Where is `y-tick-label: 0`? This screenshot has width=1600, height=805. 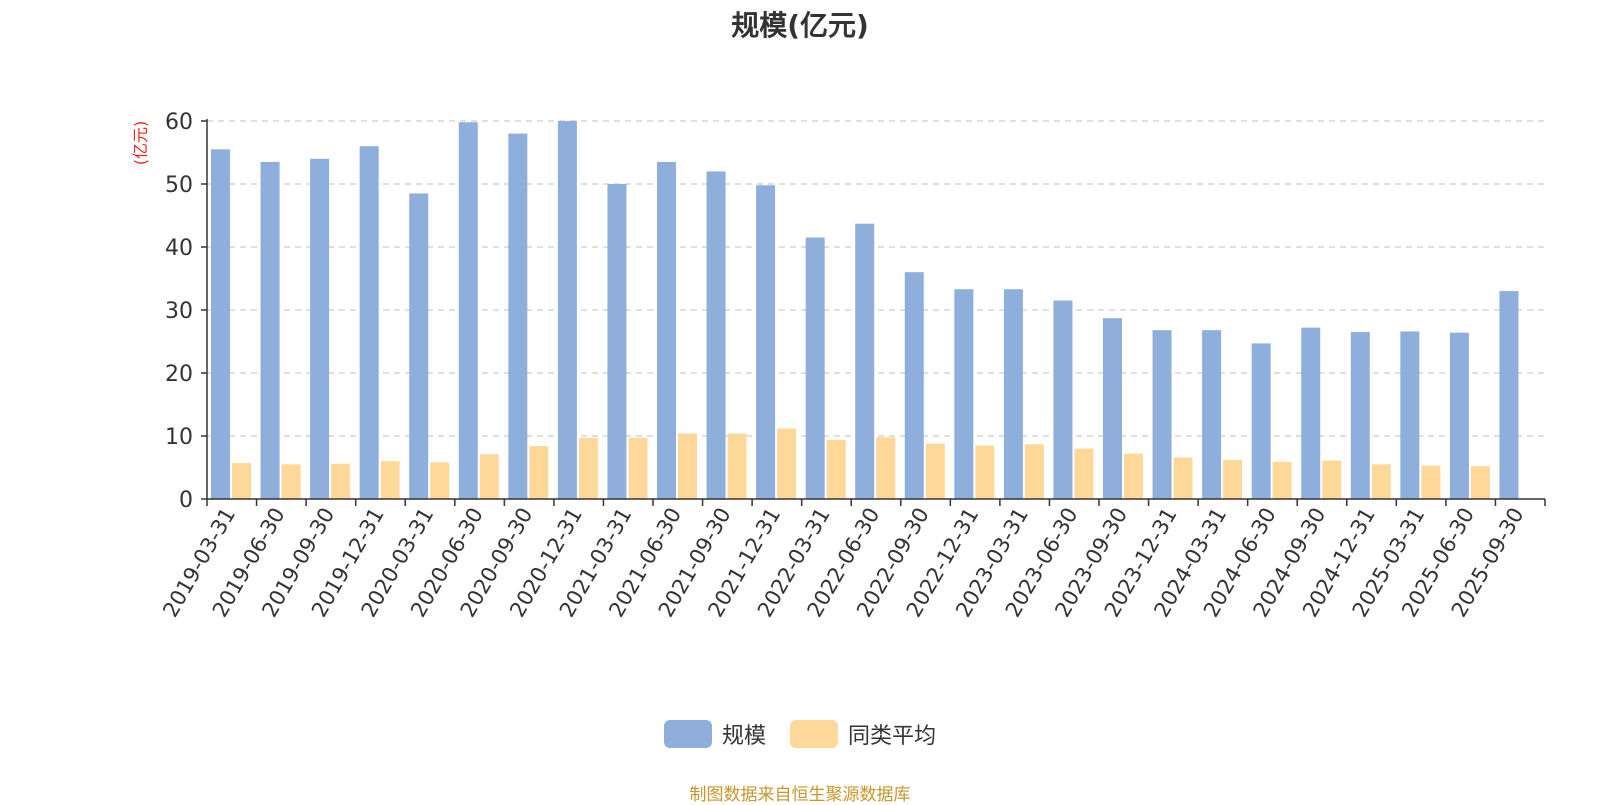 y-tick-label: 0 is located at coordinates (186, 500).